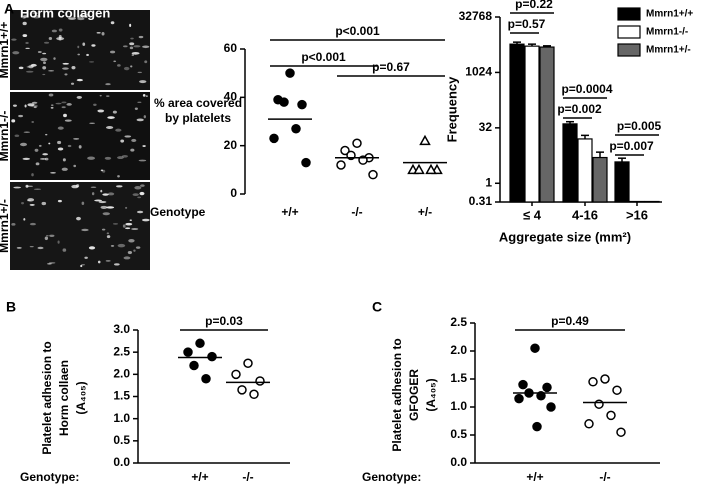  Describe the element at coordinates (198, 118) in the screenshot. I see `y-axis-label: by platelets` at that location.